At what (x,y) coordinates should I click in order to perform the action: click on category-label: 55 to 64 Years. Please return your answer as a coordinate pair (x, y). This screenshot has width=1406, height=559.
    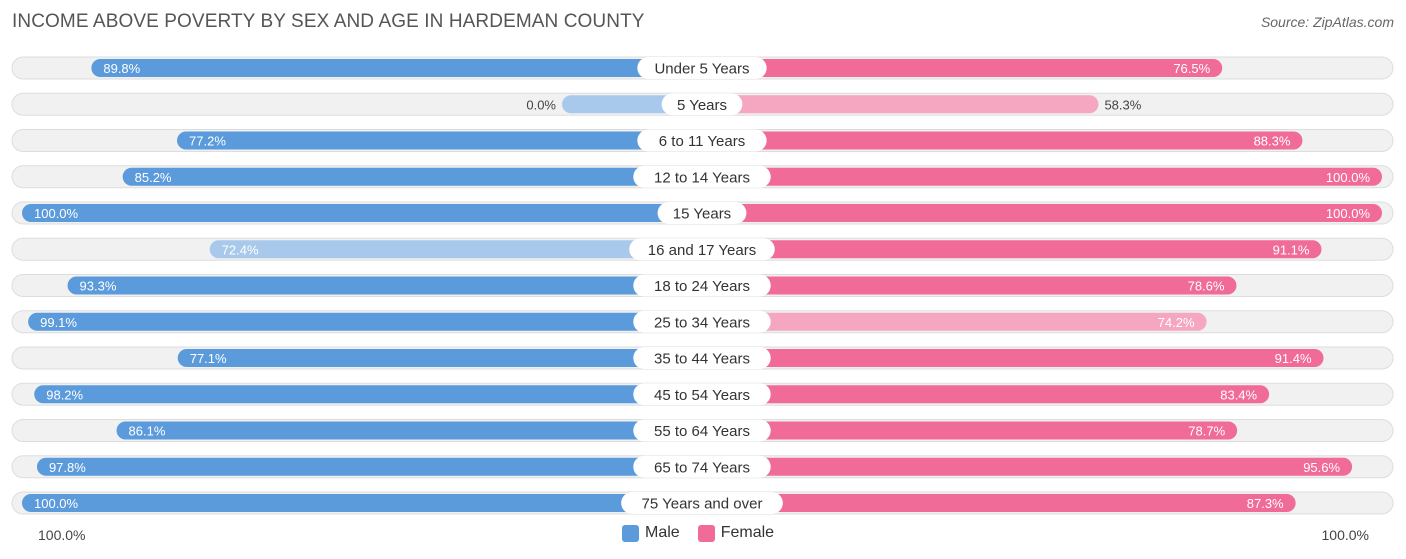
    Looking at the image, I should click on (702, 431).